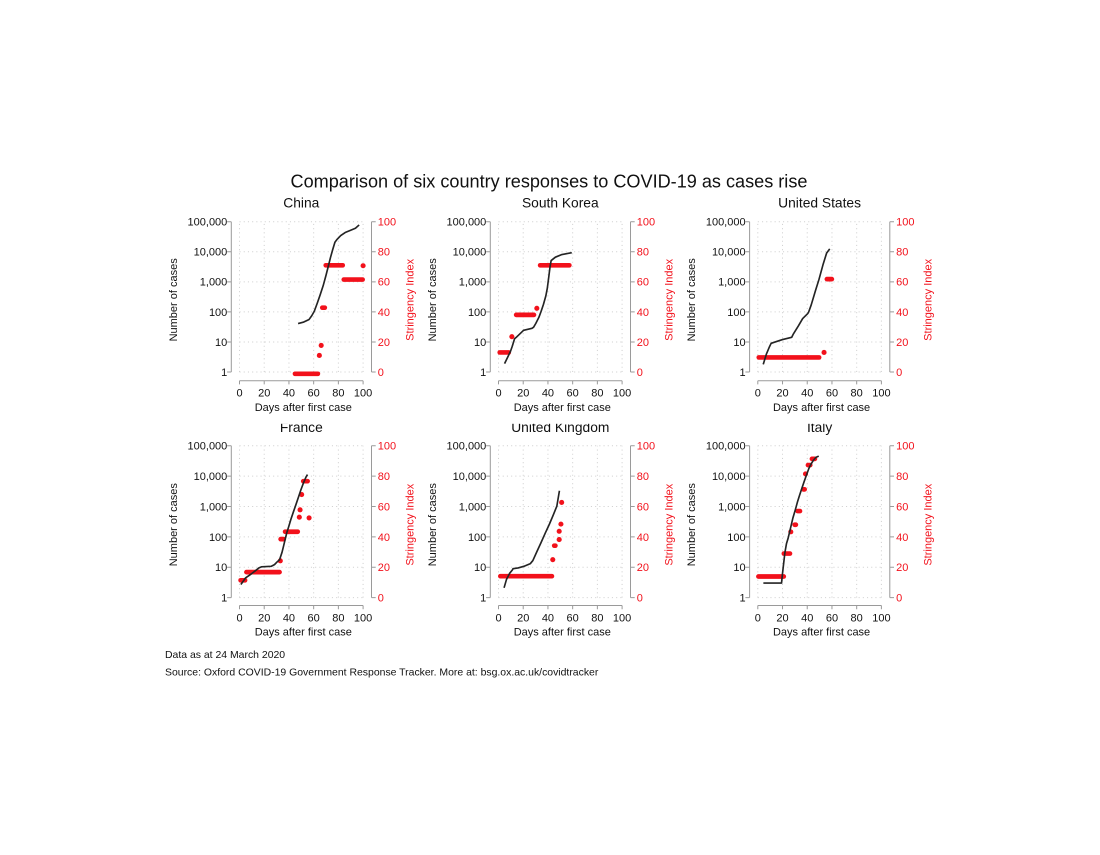 This screenshot has height=855, width=1100. I want to click on svg-text: United Kingdom, so click(560, 427).